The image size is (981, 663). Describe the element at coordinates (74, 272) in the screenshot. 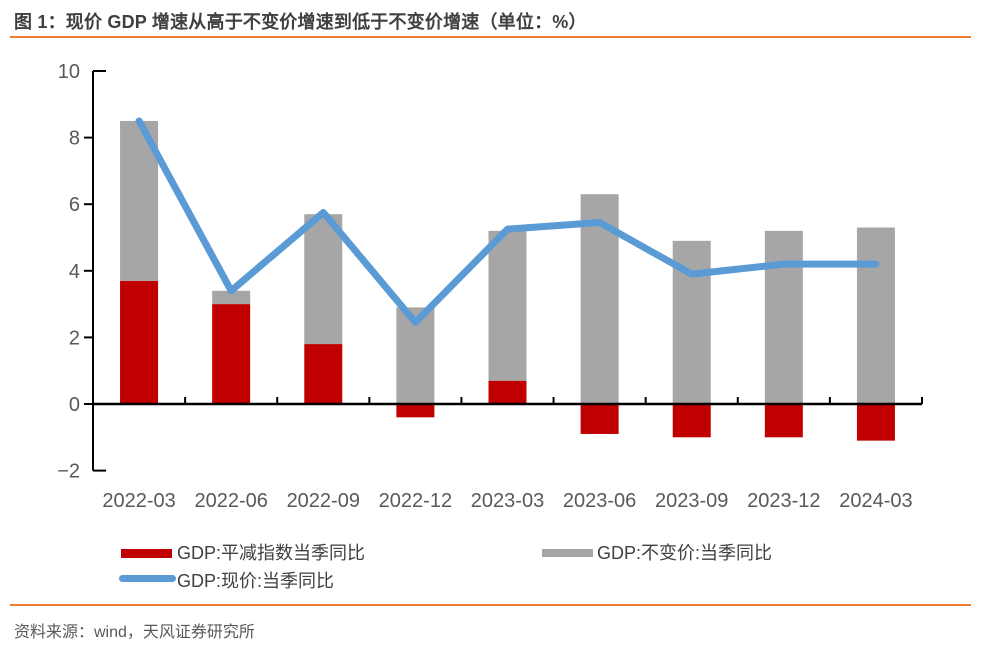

I see `y-tick-label: 4` at that location.